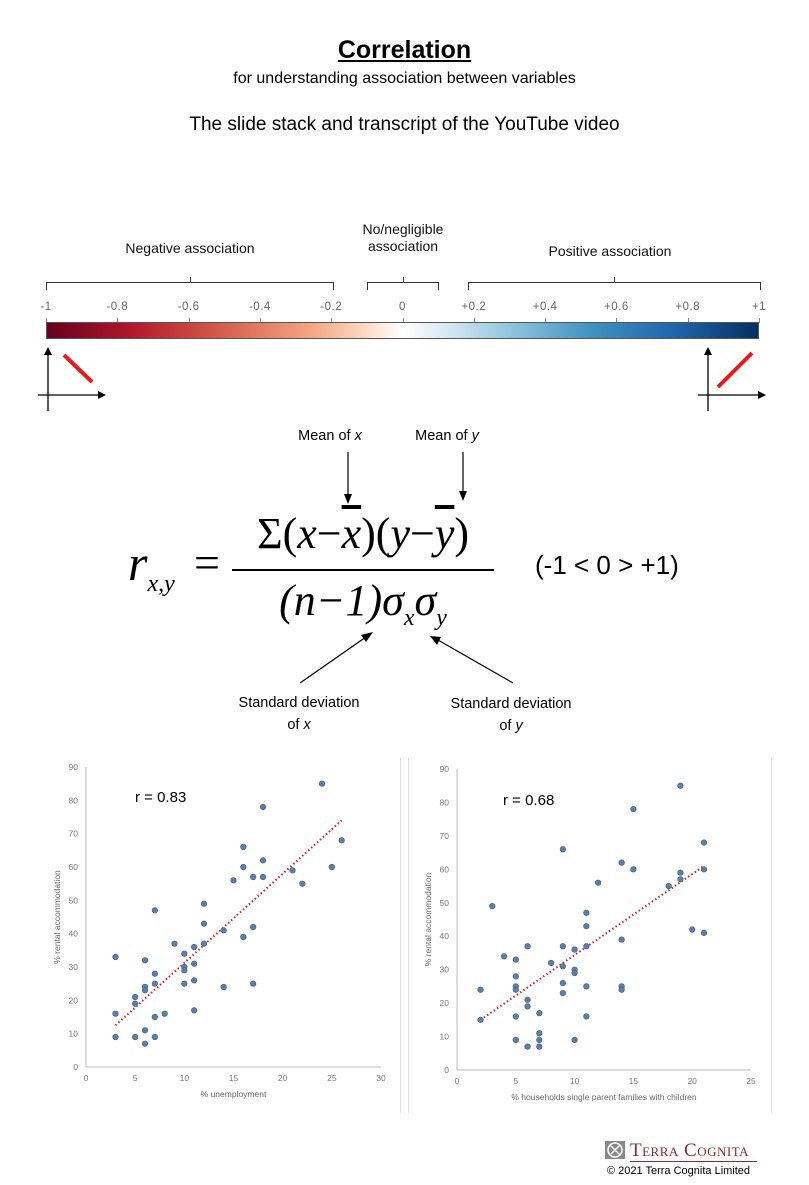 The height and width of the screenshot is (1185, 809). Describe the element at coordinates (72, 379) in the screenshot. I see `negative-correlation-icon` at that location.